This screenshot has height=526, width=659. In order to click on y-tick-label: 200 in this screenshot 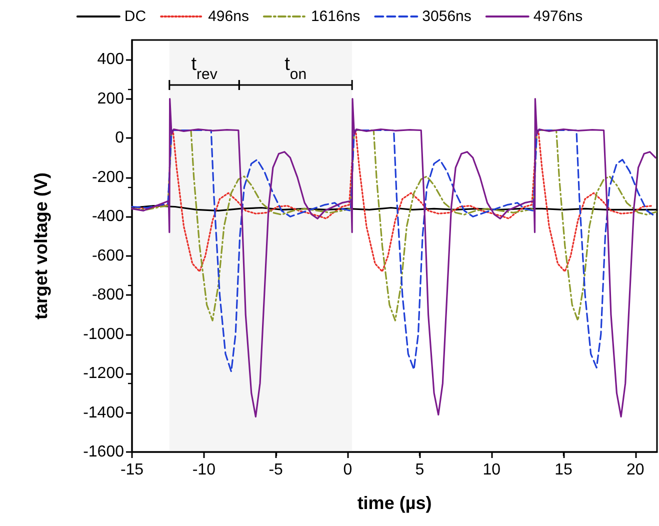, I will do `click(110, 99)`.